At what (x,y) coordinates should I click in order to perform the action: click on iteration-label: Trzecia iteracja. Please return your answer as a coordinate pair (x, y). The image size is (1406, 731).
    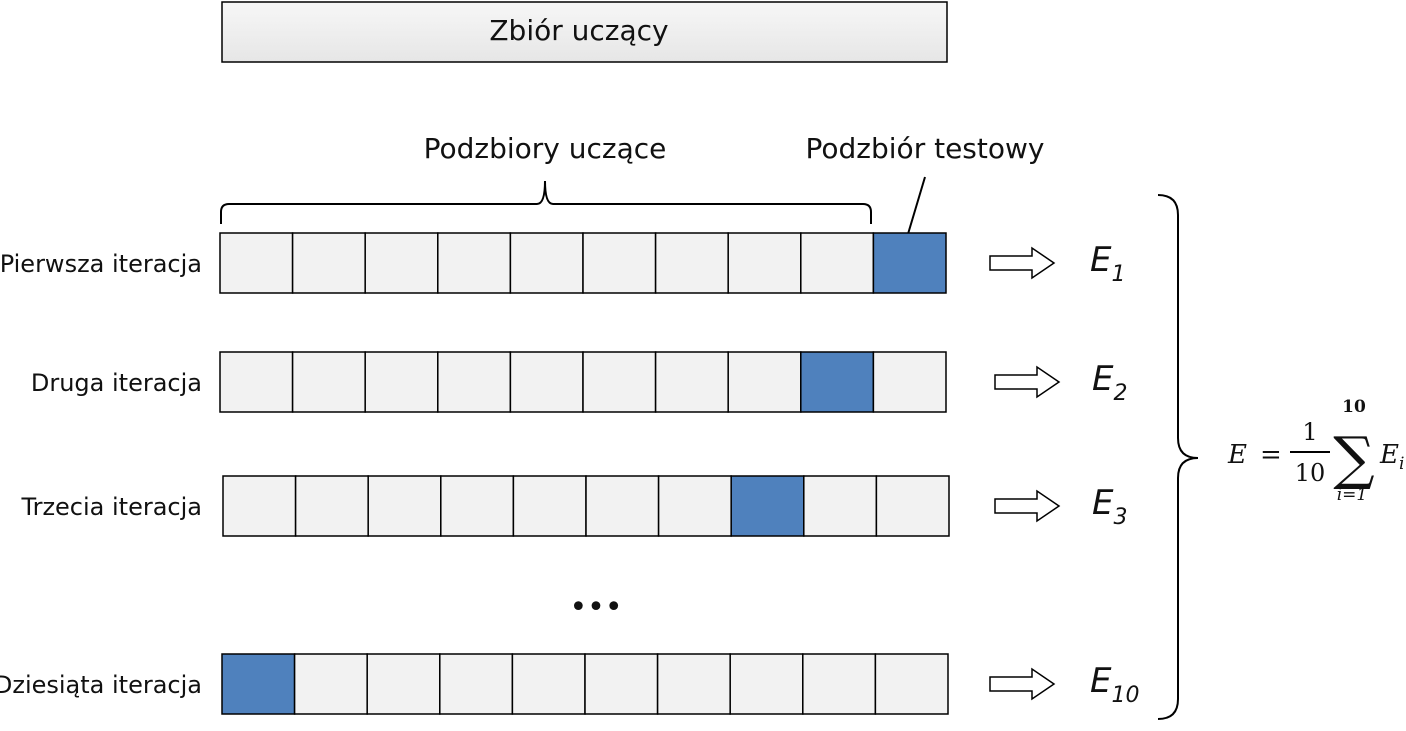
    Looking at the image, I should click on (111, 507).